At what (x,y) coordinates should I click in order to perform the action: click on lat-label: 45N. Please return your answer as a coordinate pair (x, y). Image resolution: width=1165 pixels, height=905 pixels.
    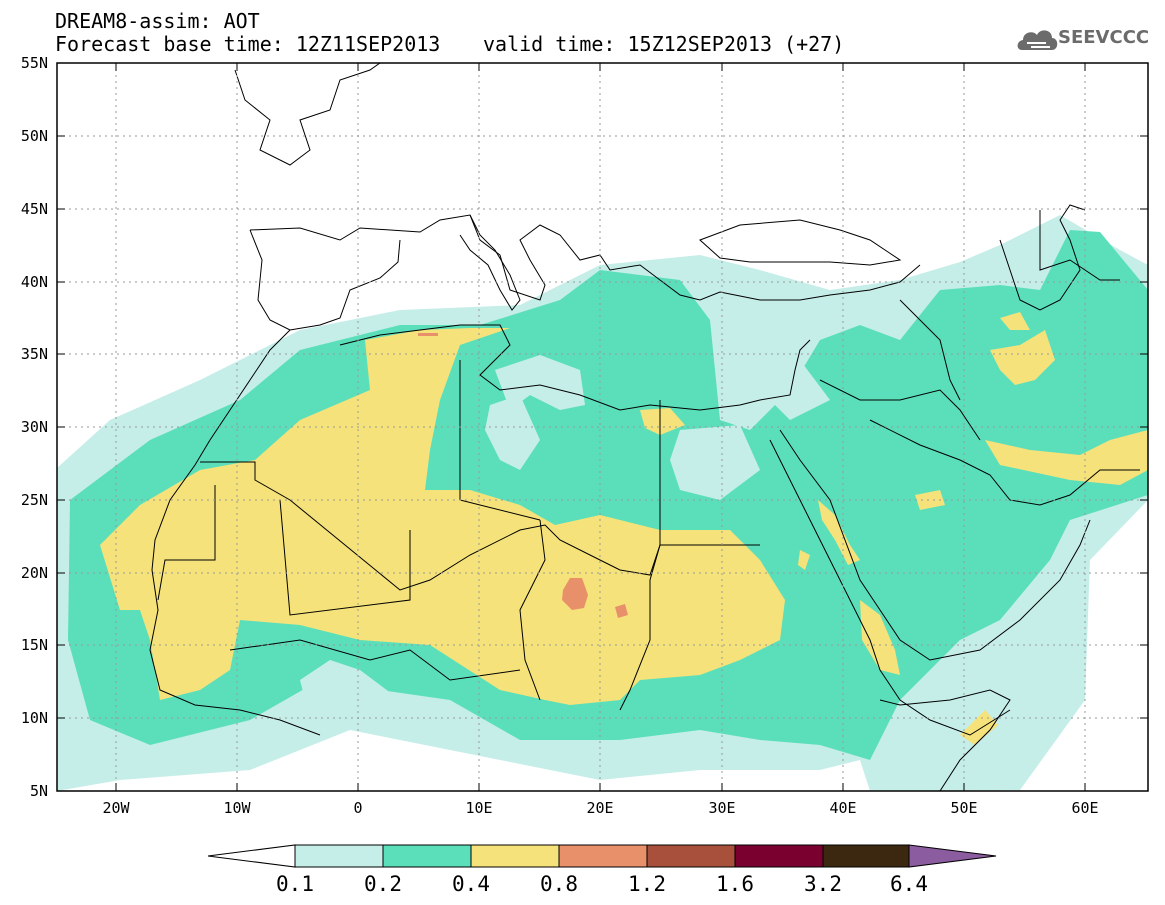
    Looking at the image, I should click on (34, 209).